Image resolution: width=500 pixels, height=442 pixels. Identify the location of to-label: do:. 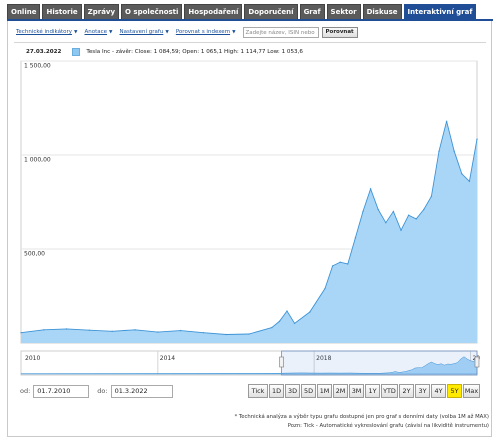
(102, 391).